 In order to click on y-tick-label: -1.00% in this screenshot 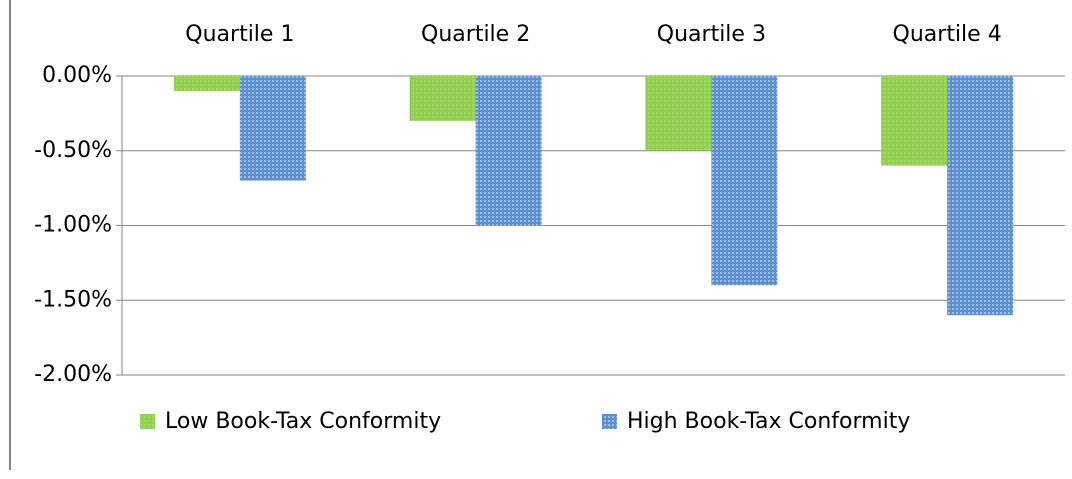, I will do `click(73, 225)`.